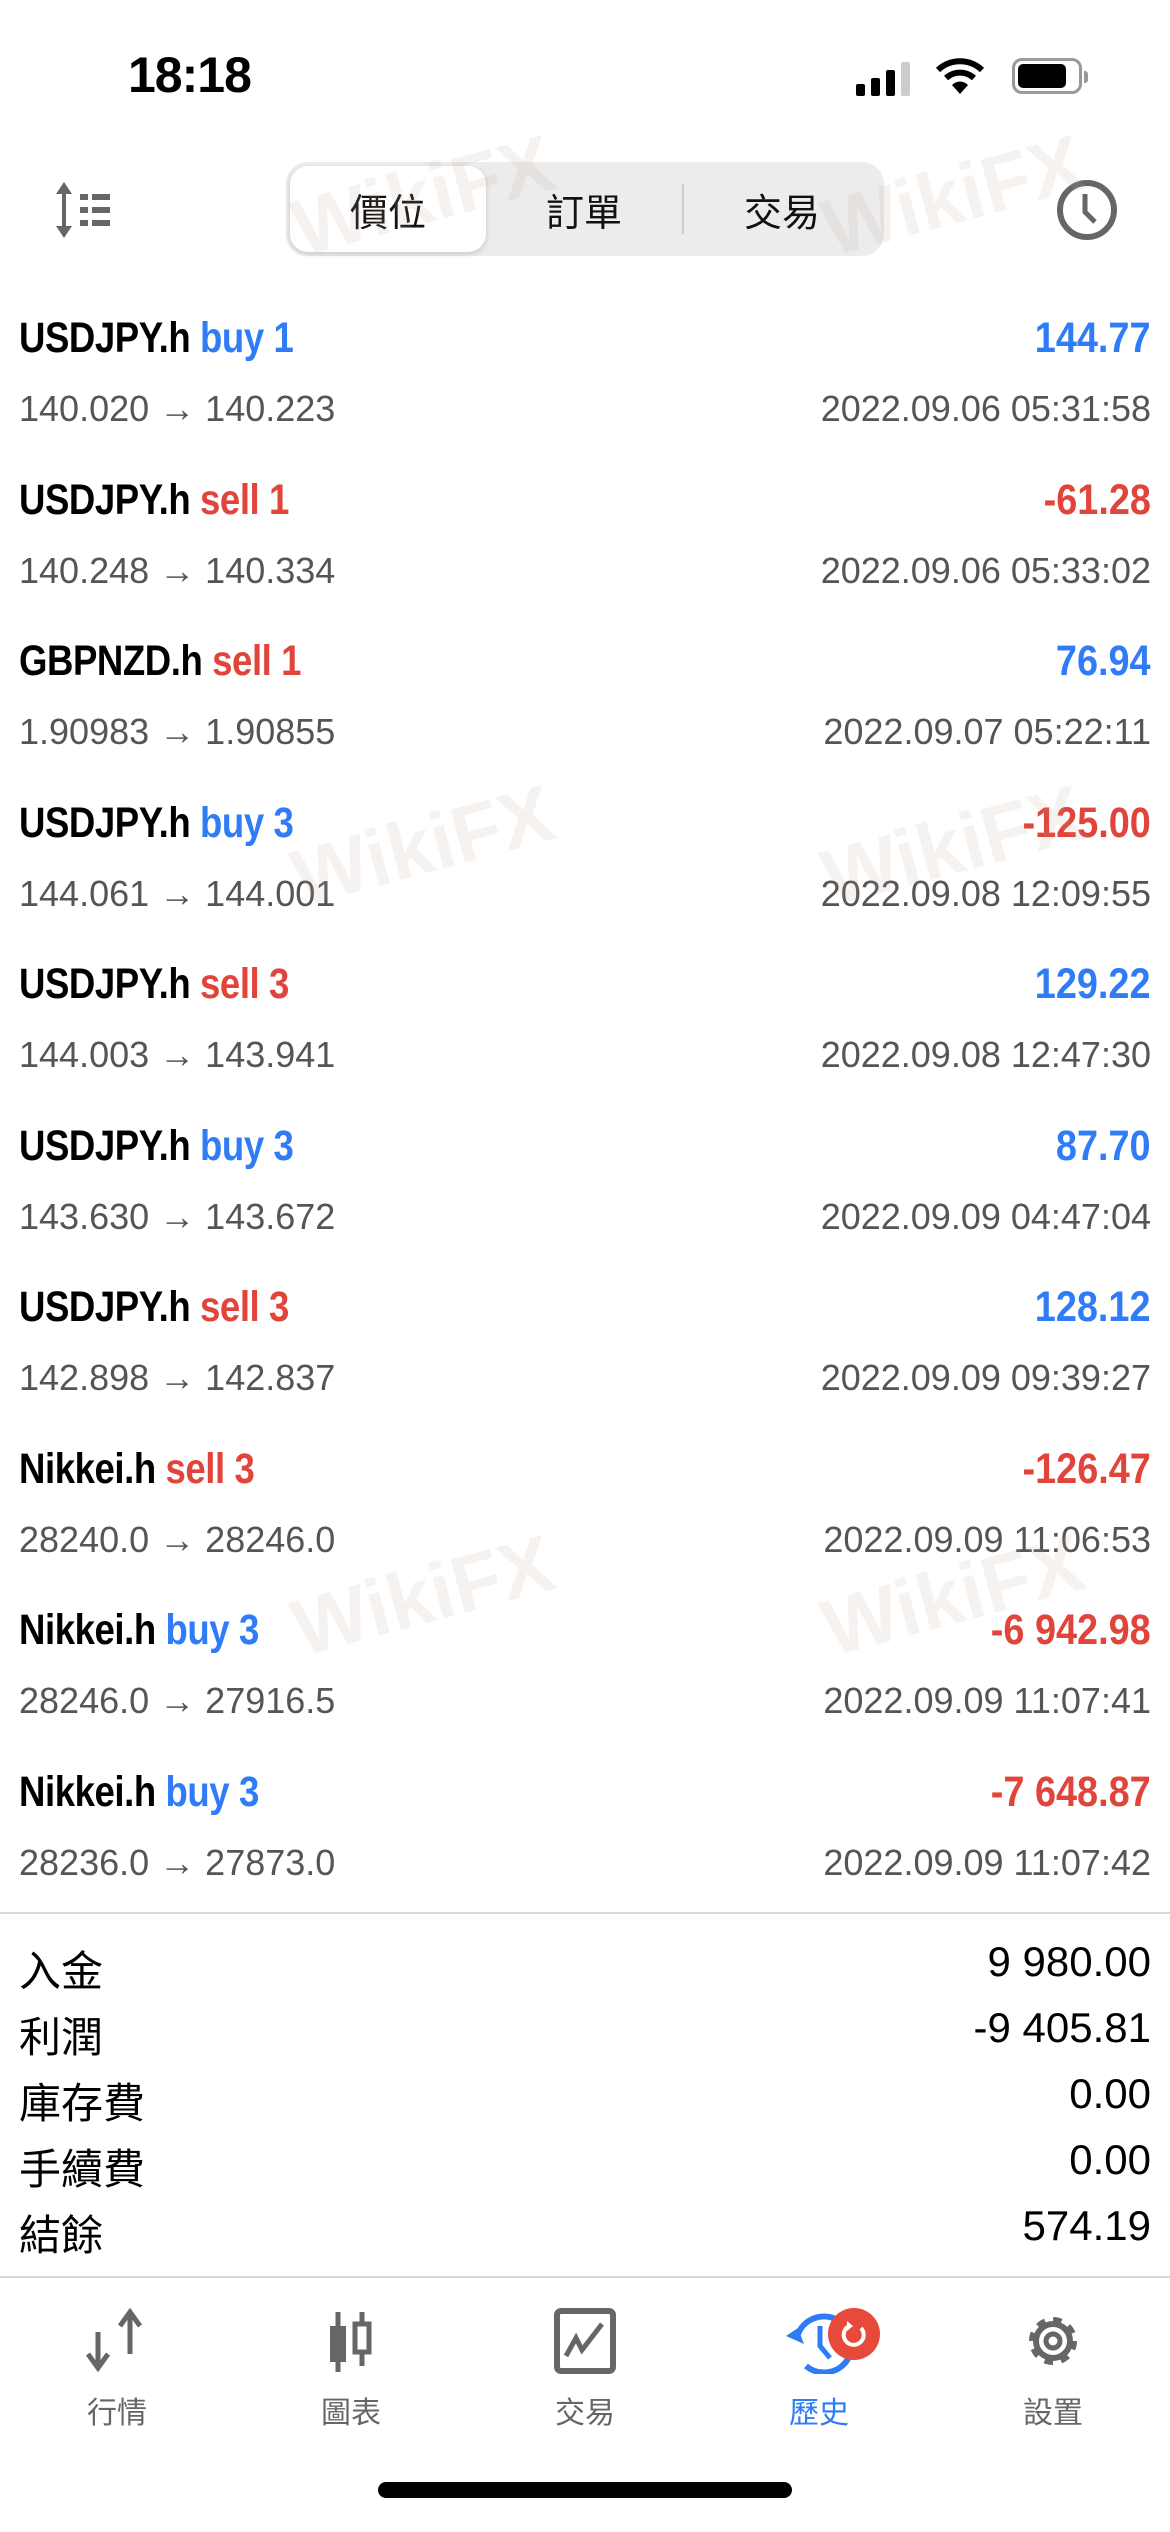 The image size is (1170, 2532). I want to click on summary-value: 9 980.00, so click(1069, 1961).